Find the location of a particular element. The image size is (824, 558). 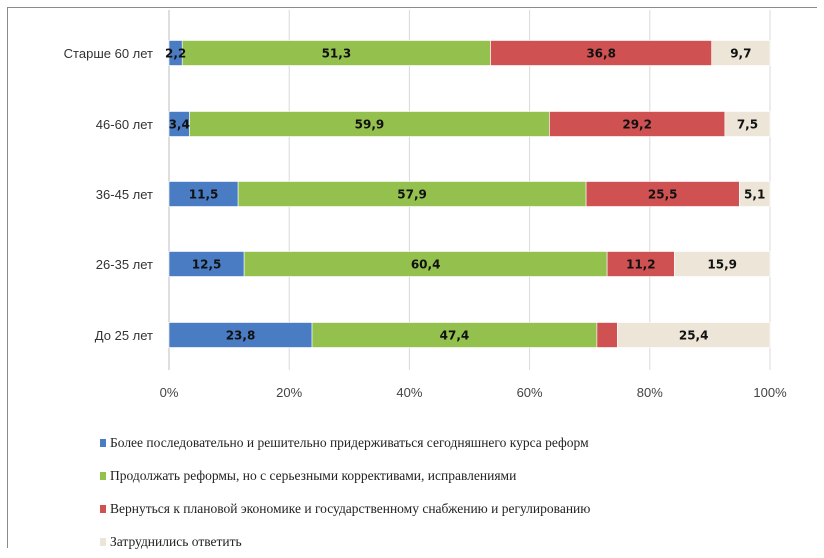

x-tick-label-2: 40% is located at coordinates (409, 392).